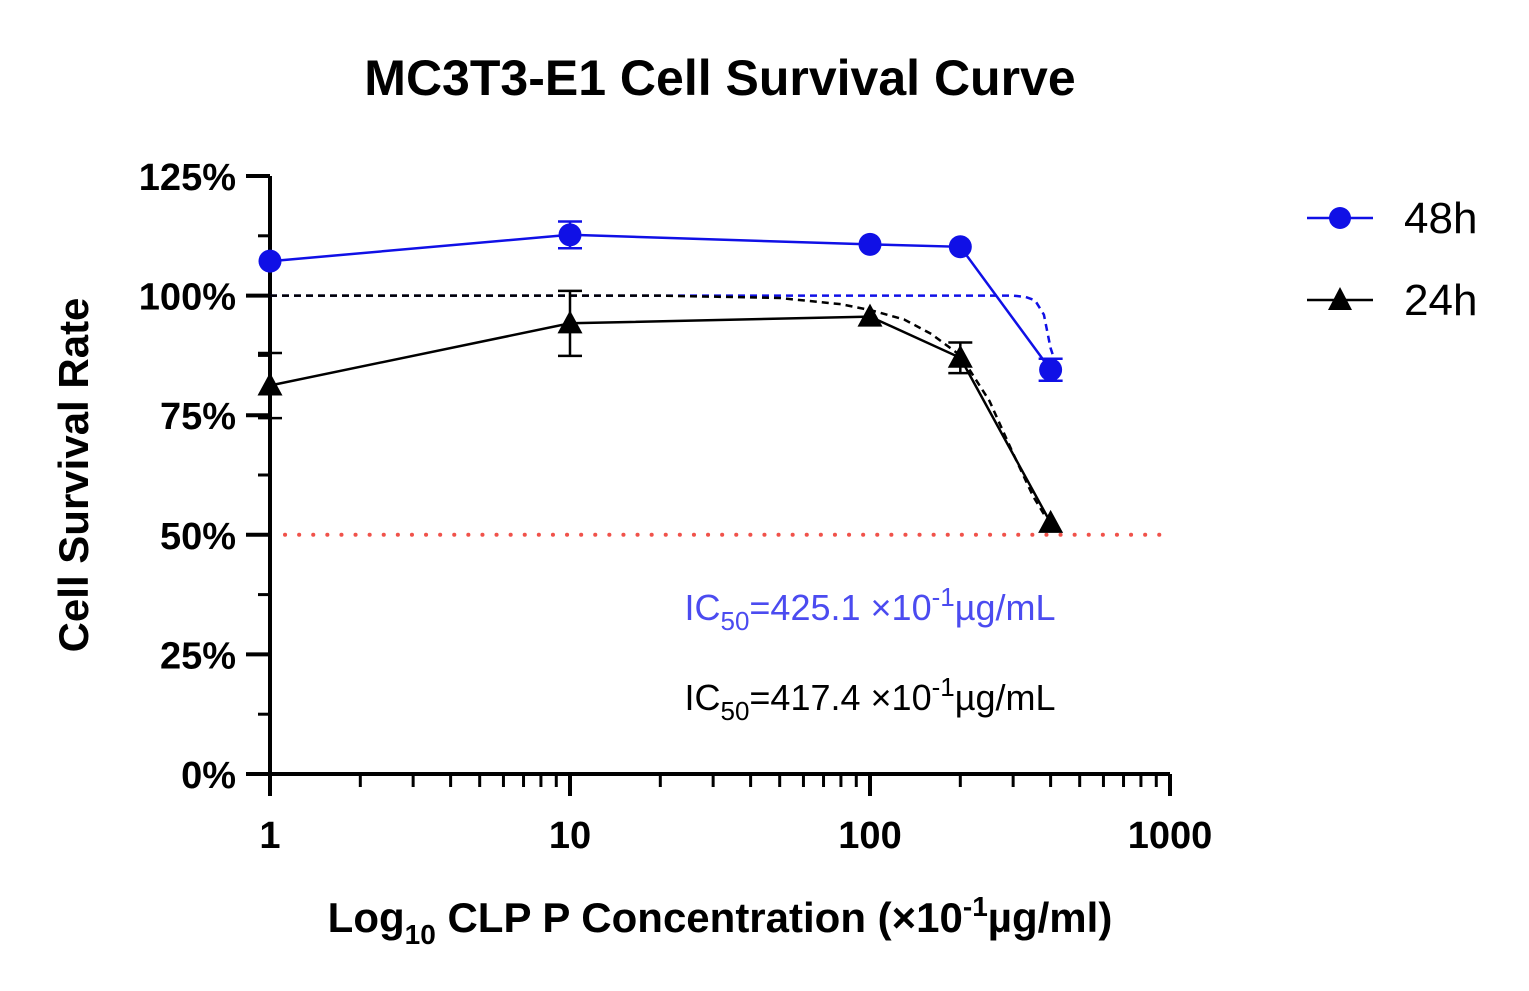 The width and height of the screenshot is (1529, 991). What do you see at coordinates (702, 607) in the screenshot?
I see `ic50-48h-pre: IC` at bounding box center [702, 607].